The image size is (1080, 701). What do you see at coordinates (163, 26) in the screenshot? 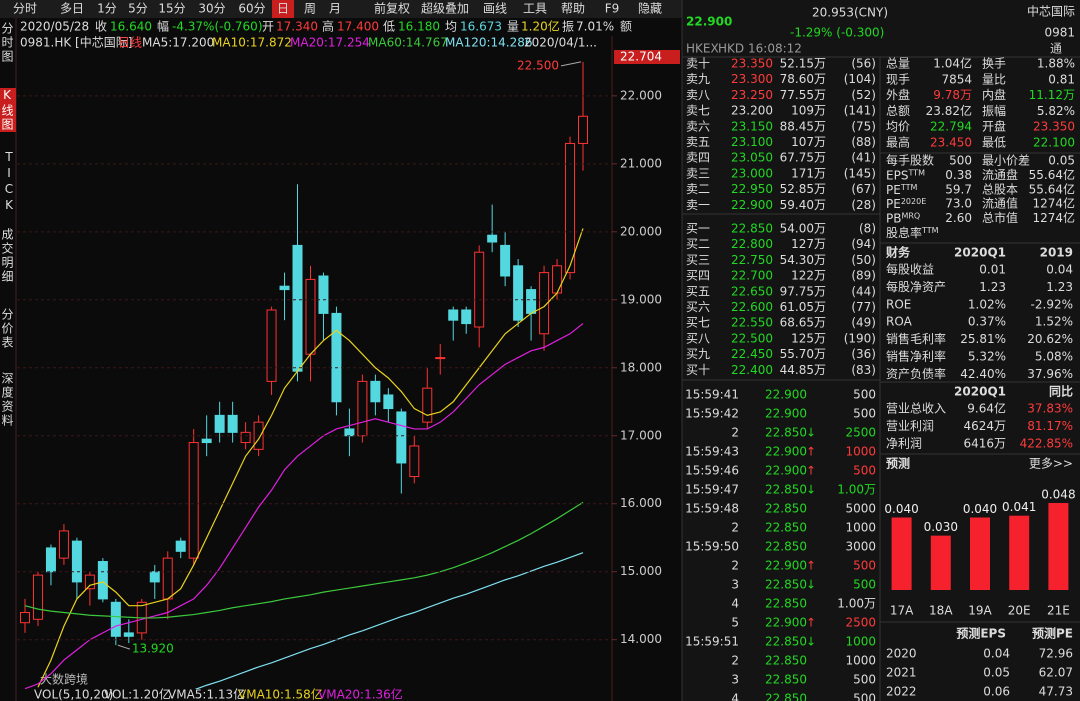
I see `info-item: 幅` at bounding box center [163, 26].